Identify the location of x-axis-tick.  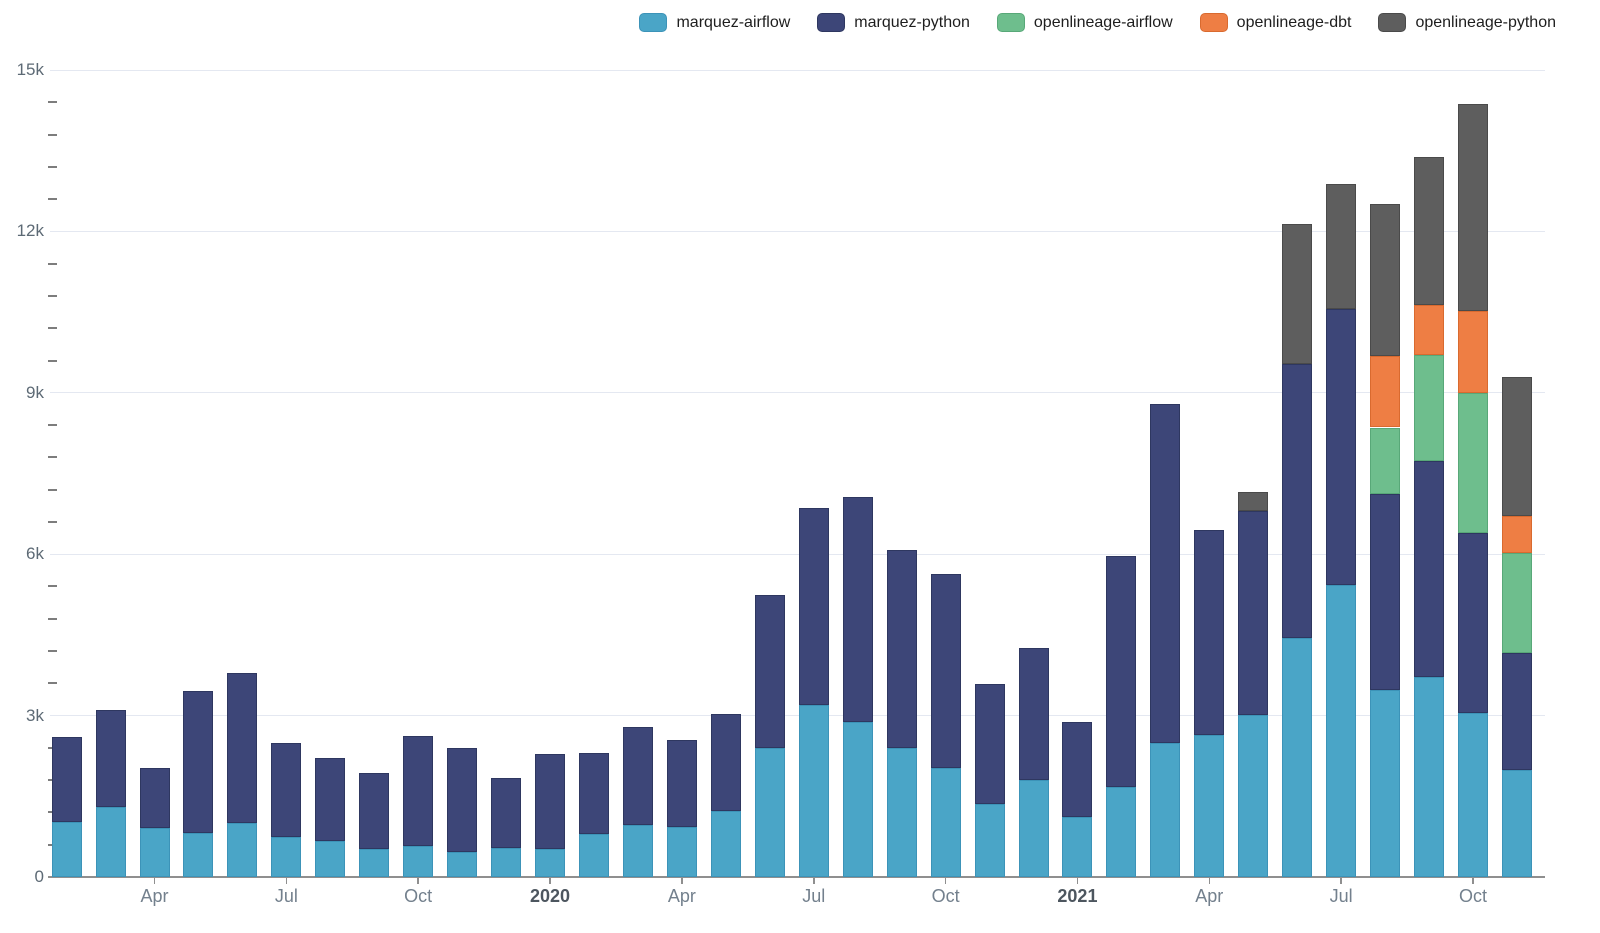
(550, 881).